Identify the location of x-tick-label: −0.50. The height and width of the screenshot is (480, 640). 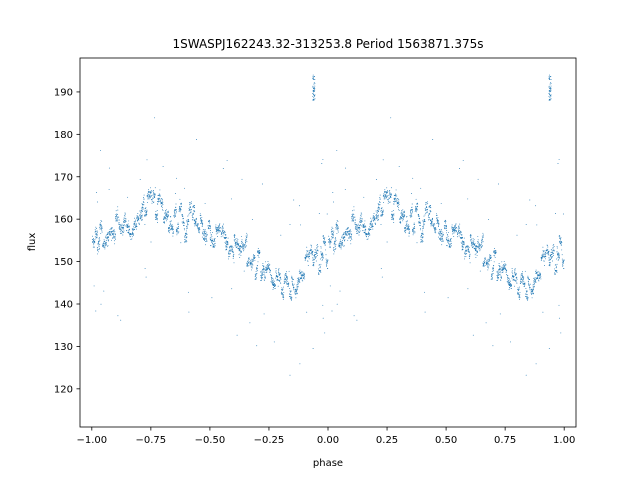
(210, 440).